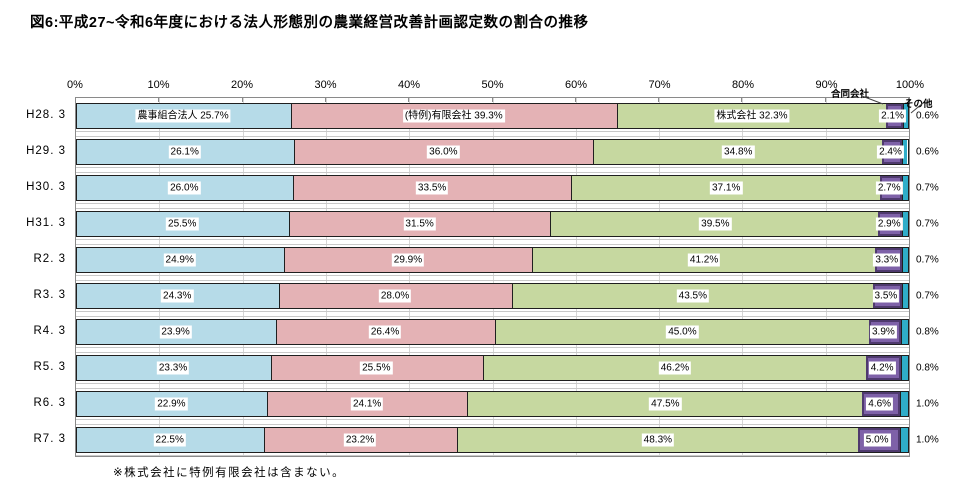 The width and height of the screenshot is (960, 496). I want to click on chart-title: 図6:平成27~令和6年度における法人形態別の農業経営改善計画認定数の割合の推移, so click(309, 23).